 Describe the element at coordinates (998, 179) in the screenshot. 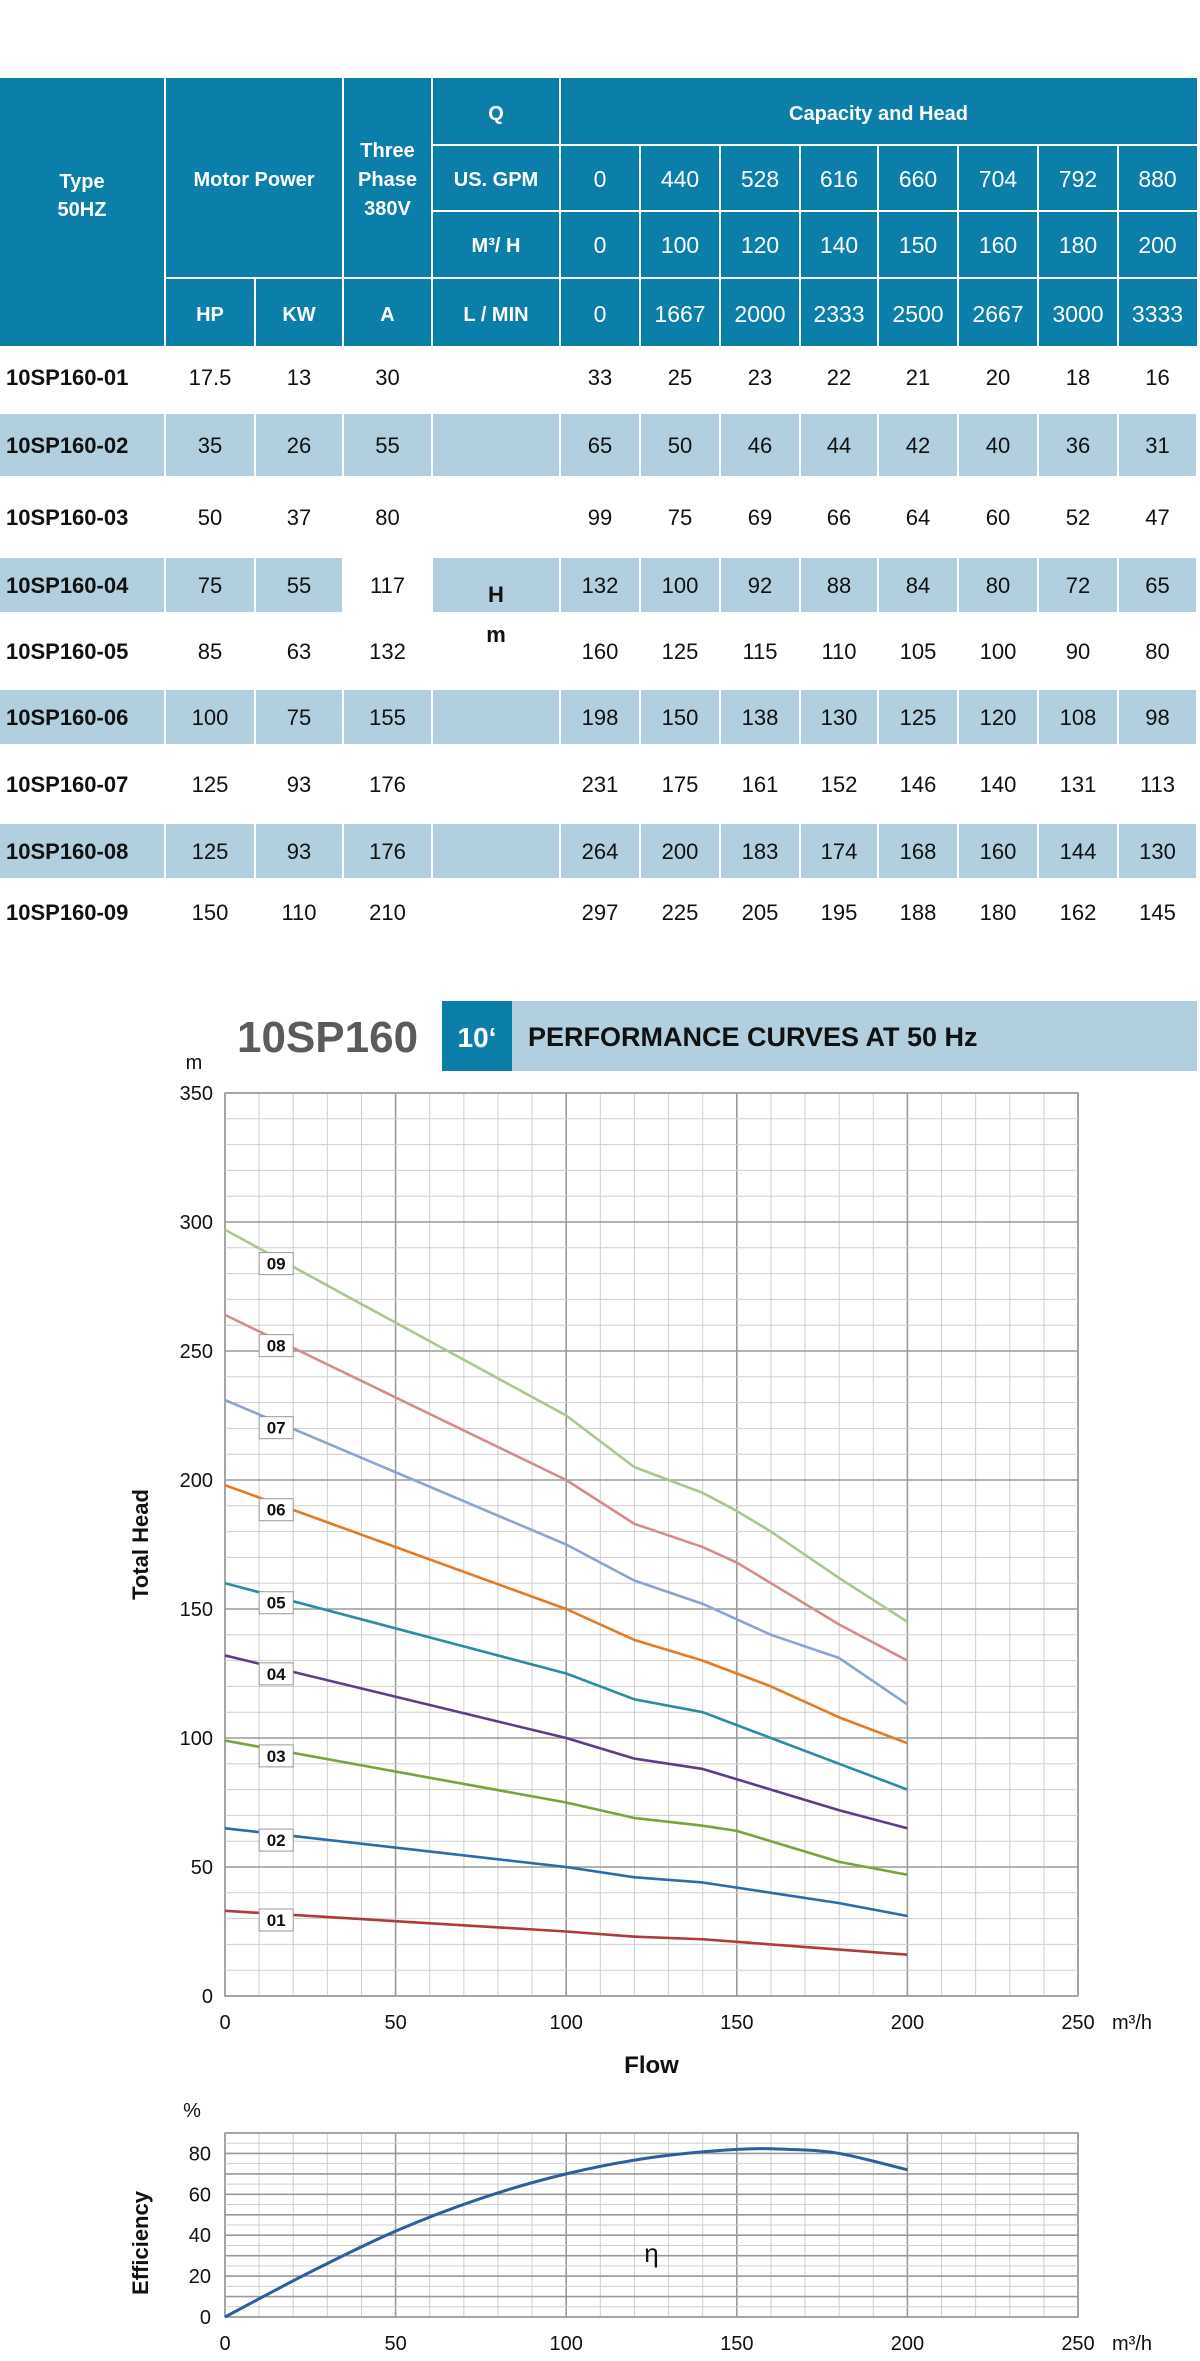

I see `gpm-value: 704` at that location.